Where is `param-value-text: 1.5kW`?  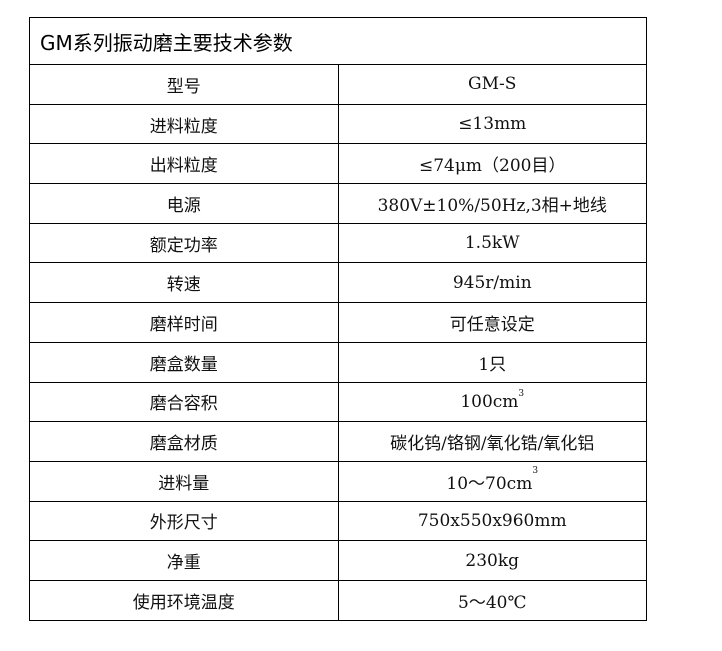
param-value-text: 1.5kW is located at coordinates (492, 243).